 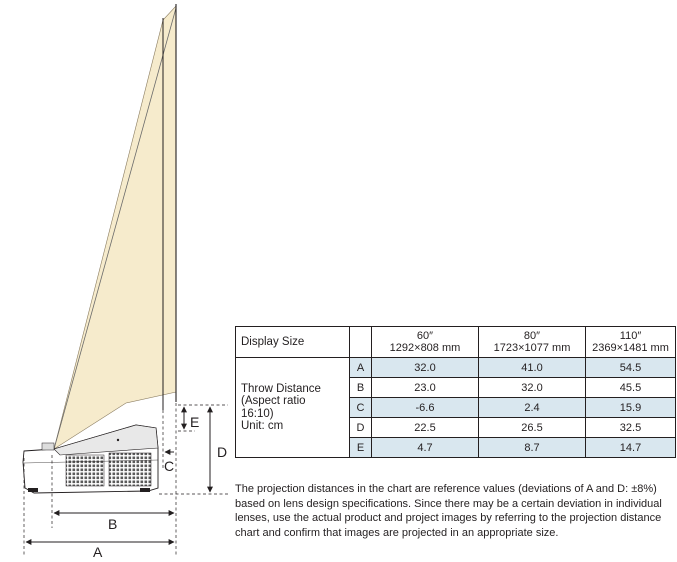 What do you see at coordinates (292, 342) in the screenshot?
I see `display-size-header: Display Size` at bounding box center [292, 342].